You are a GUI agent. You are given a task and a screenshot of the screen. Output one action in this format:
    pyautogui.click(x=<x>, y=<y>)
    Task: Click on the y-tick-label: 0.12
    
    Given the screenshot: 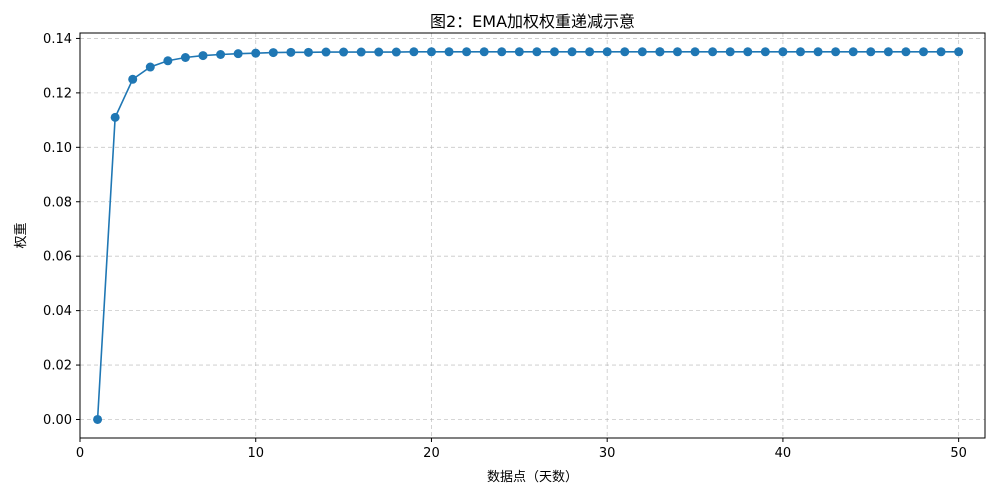 What is the action you would take?
    pyautogui.click(x=57, y=93)
    